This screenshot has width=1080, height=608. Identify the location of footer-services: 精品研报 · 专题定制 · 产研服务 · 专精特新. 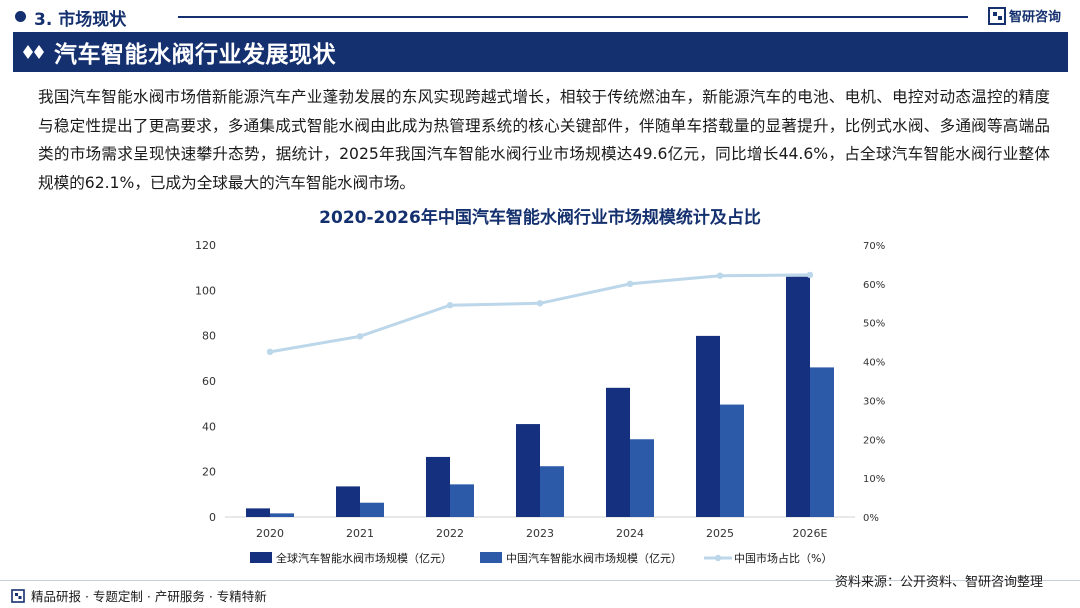
(139, 595).